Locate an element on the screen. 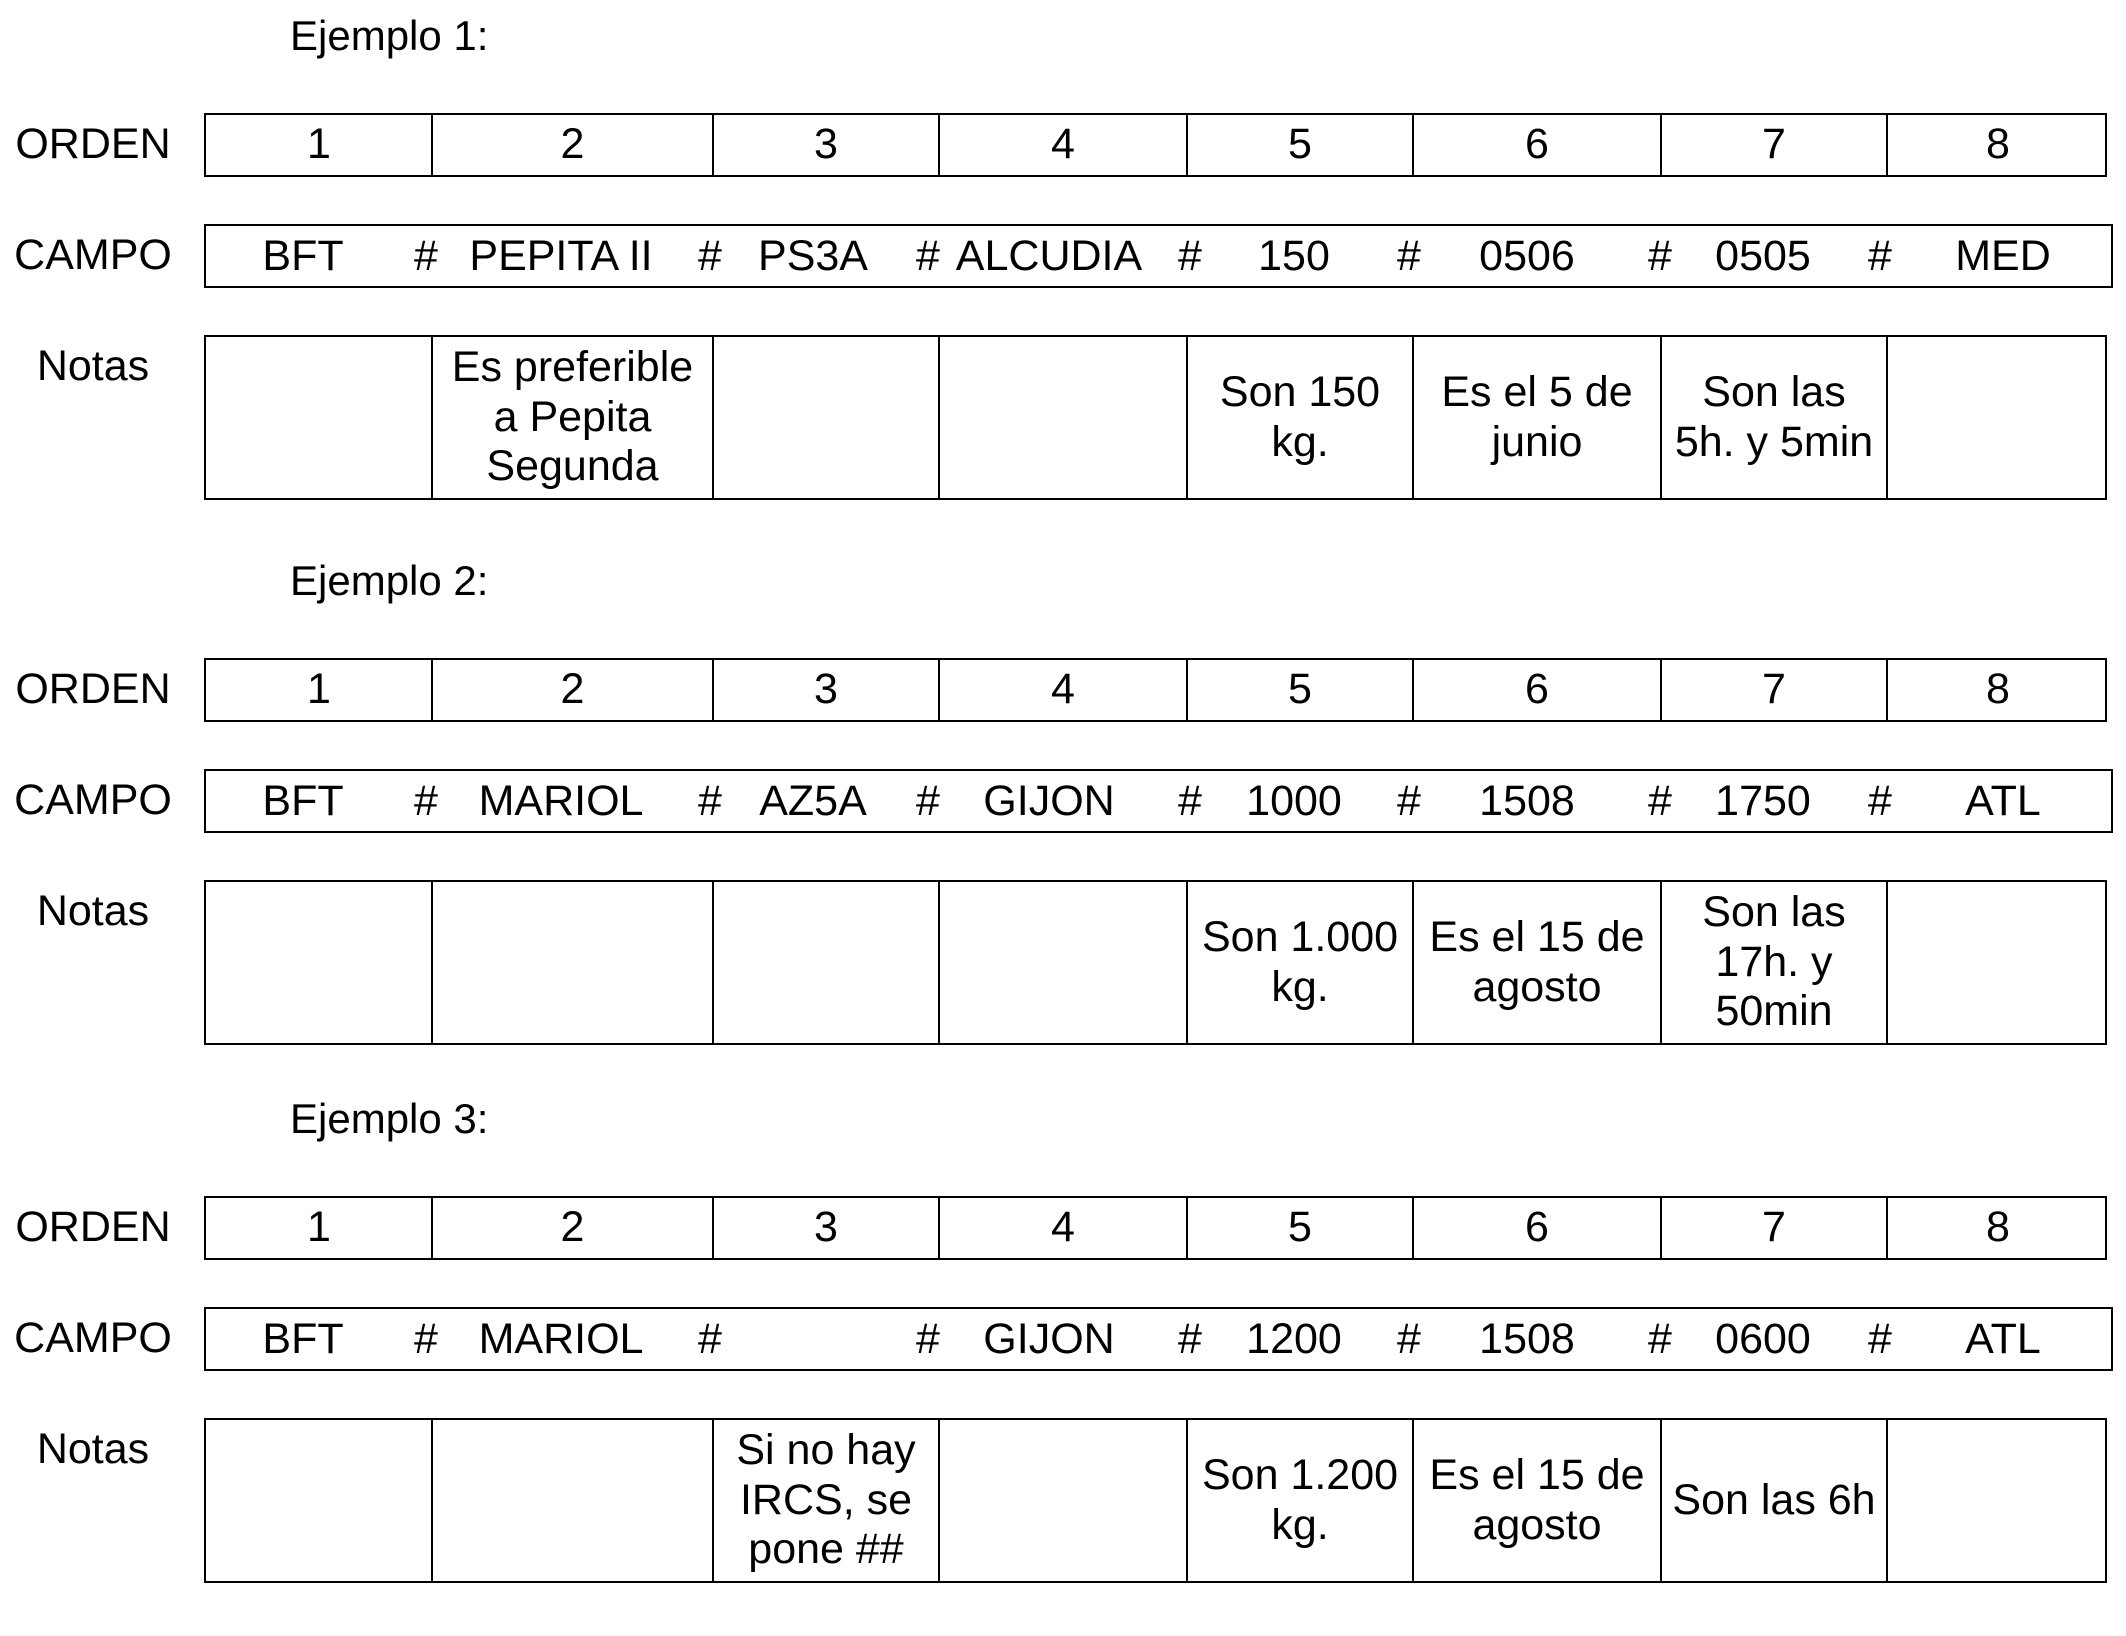 The width and height of the screenshot is (2126, 1636). campo-value: MED is located at coordinates (2003, 255).